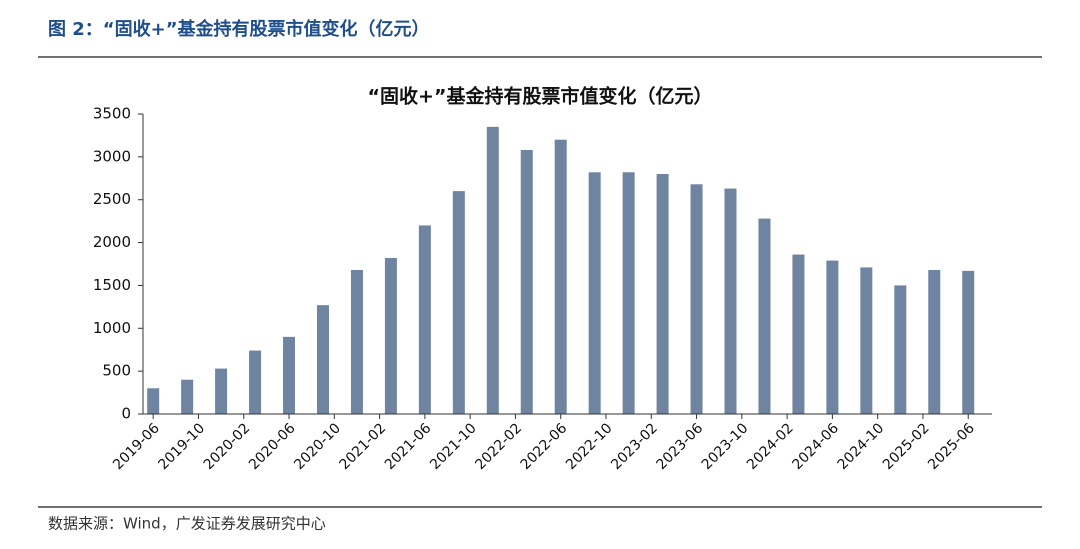  I want to click on x-tick-label: 2020-06, so click(272, 446).